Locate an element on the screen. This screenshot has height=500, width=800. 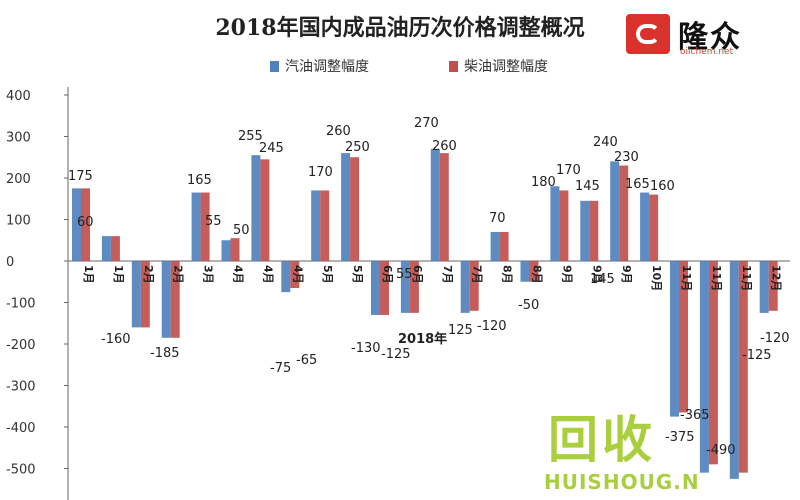
x-tick-label-10: 6月 is located at coordinates (387, 274).